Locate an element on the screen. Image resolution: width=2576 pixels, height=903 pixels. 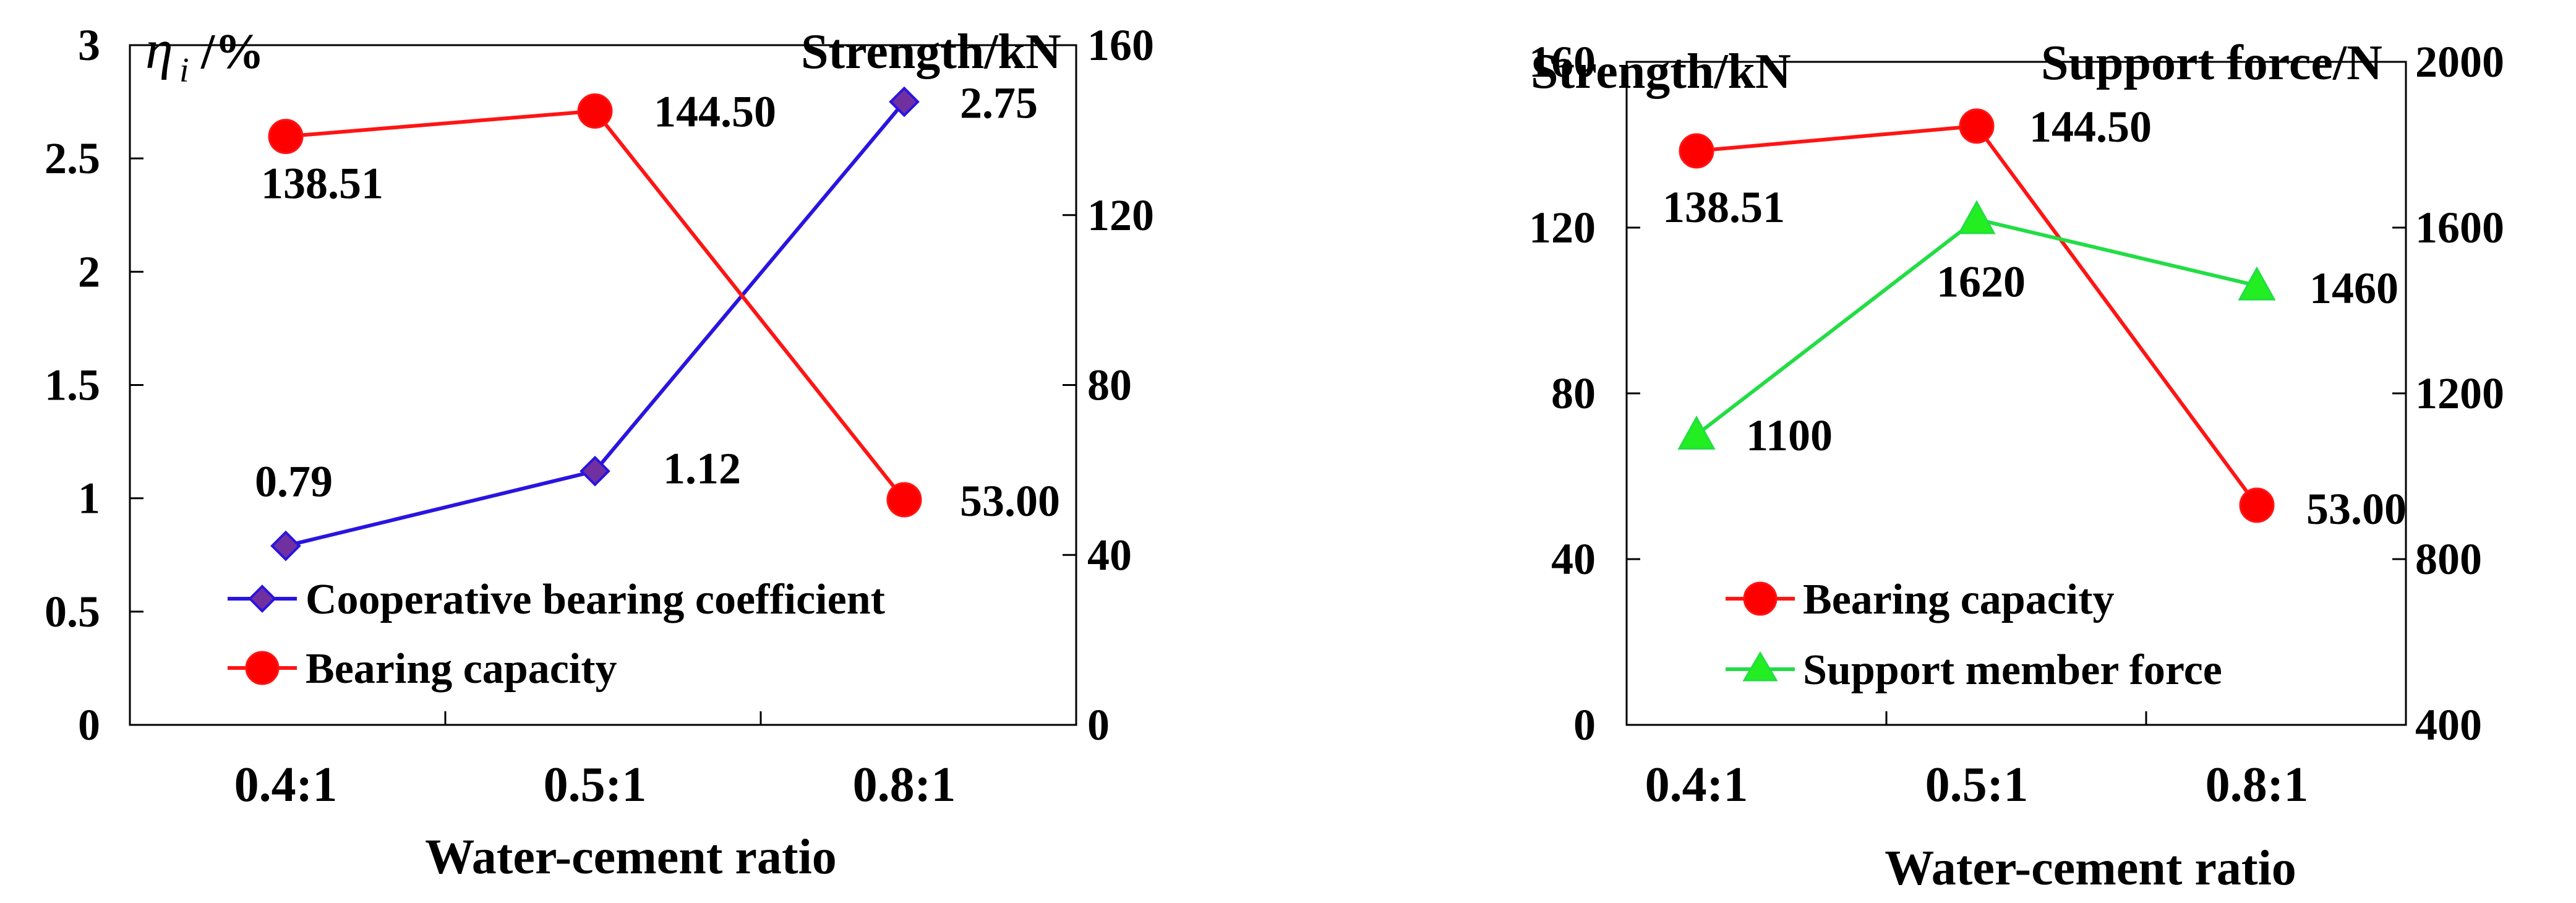
c1-right-tick-label: 0 is located at coordinates (1098, 725).